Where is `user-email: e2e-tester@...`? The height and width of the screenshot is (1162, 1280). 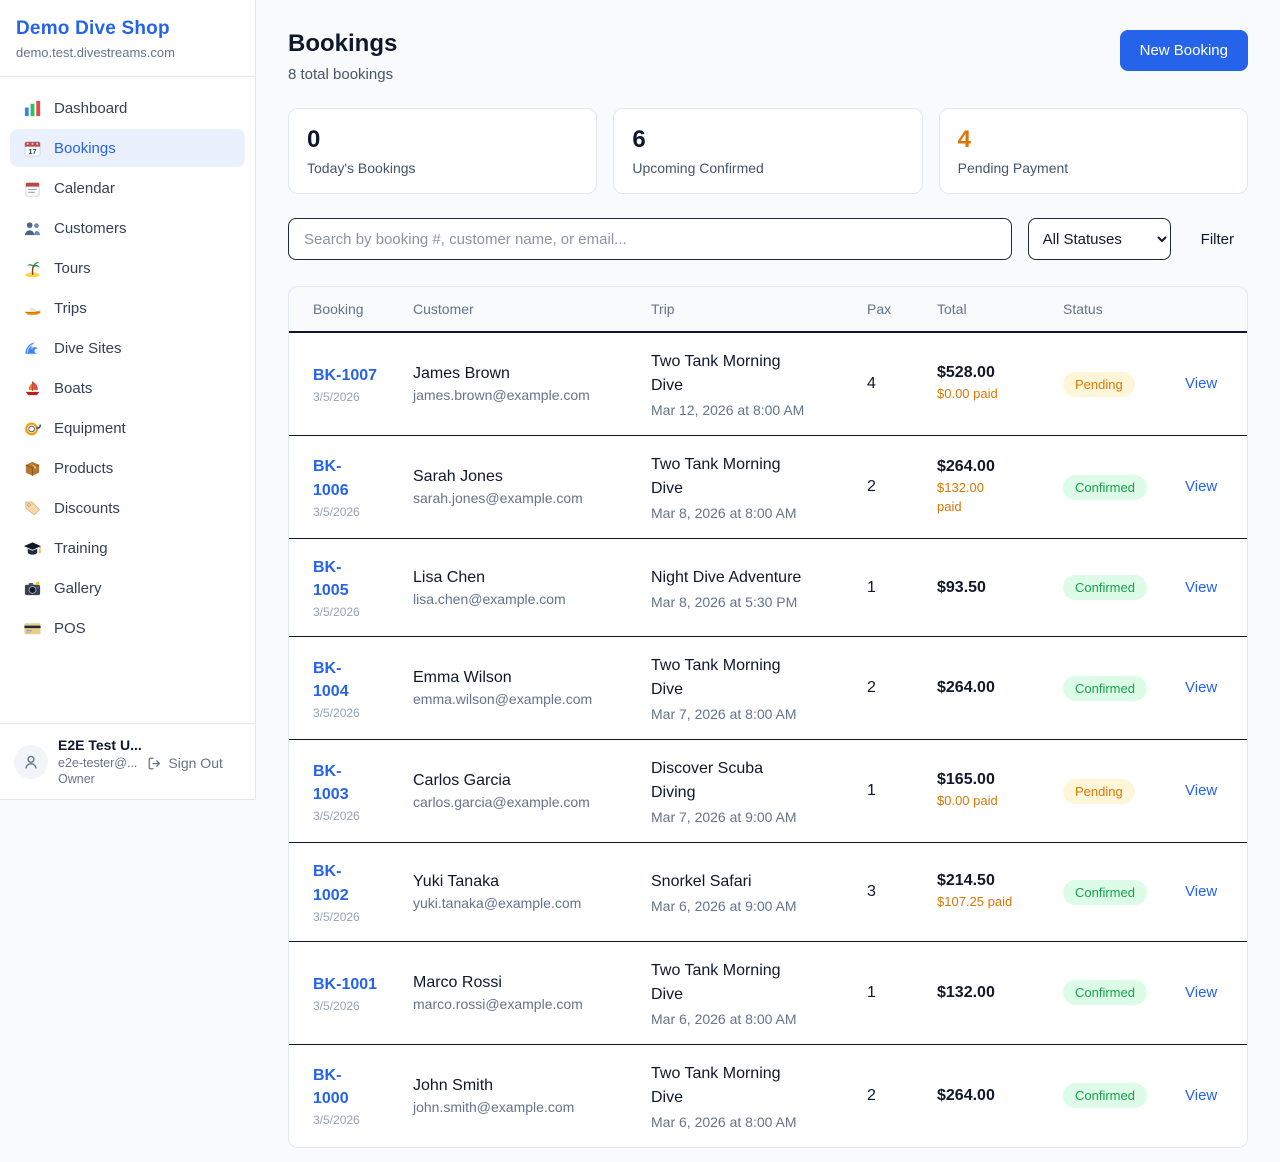
user-email: e2e-tester@... is located at coordinates (98, 763).